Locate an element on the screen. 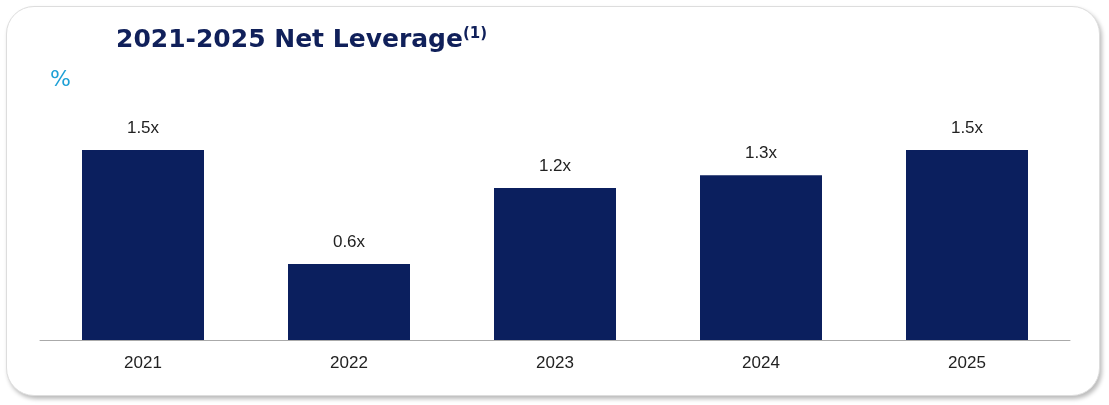 The height and width of the screenshot is (405, 1109). data-label: 1.3x is located at coordinates (761, 153).